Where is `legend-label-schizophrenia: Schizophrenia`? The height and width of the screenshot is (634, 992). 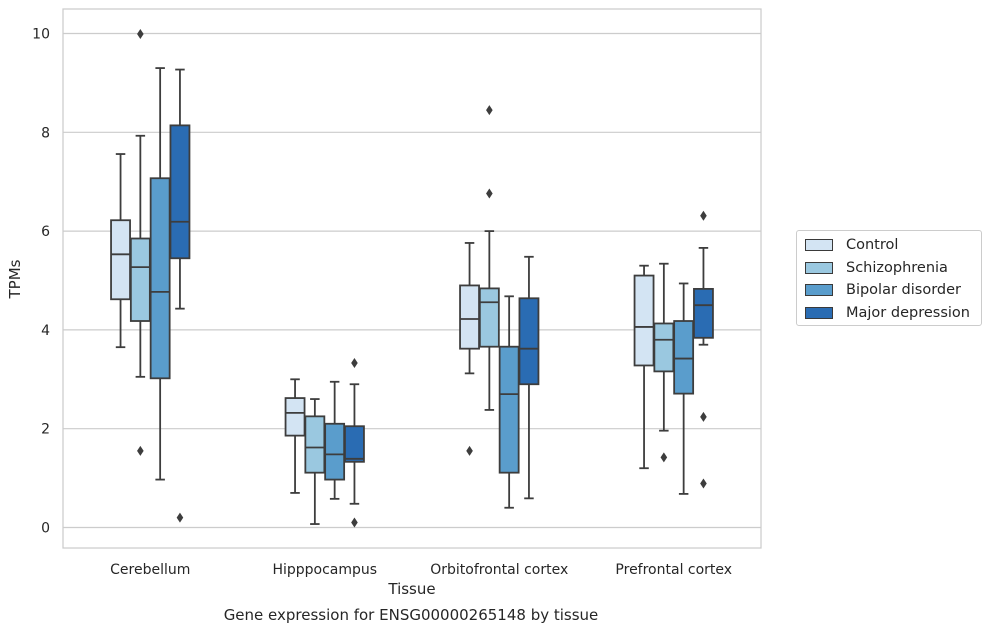 legend-label-schizophrenia: Schizophrenia is located at coordinates (897, 268).